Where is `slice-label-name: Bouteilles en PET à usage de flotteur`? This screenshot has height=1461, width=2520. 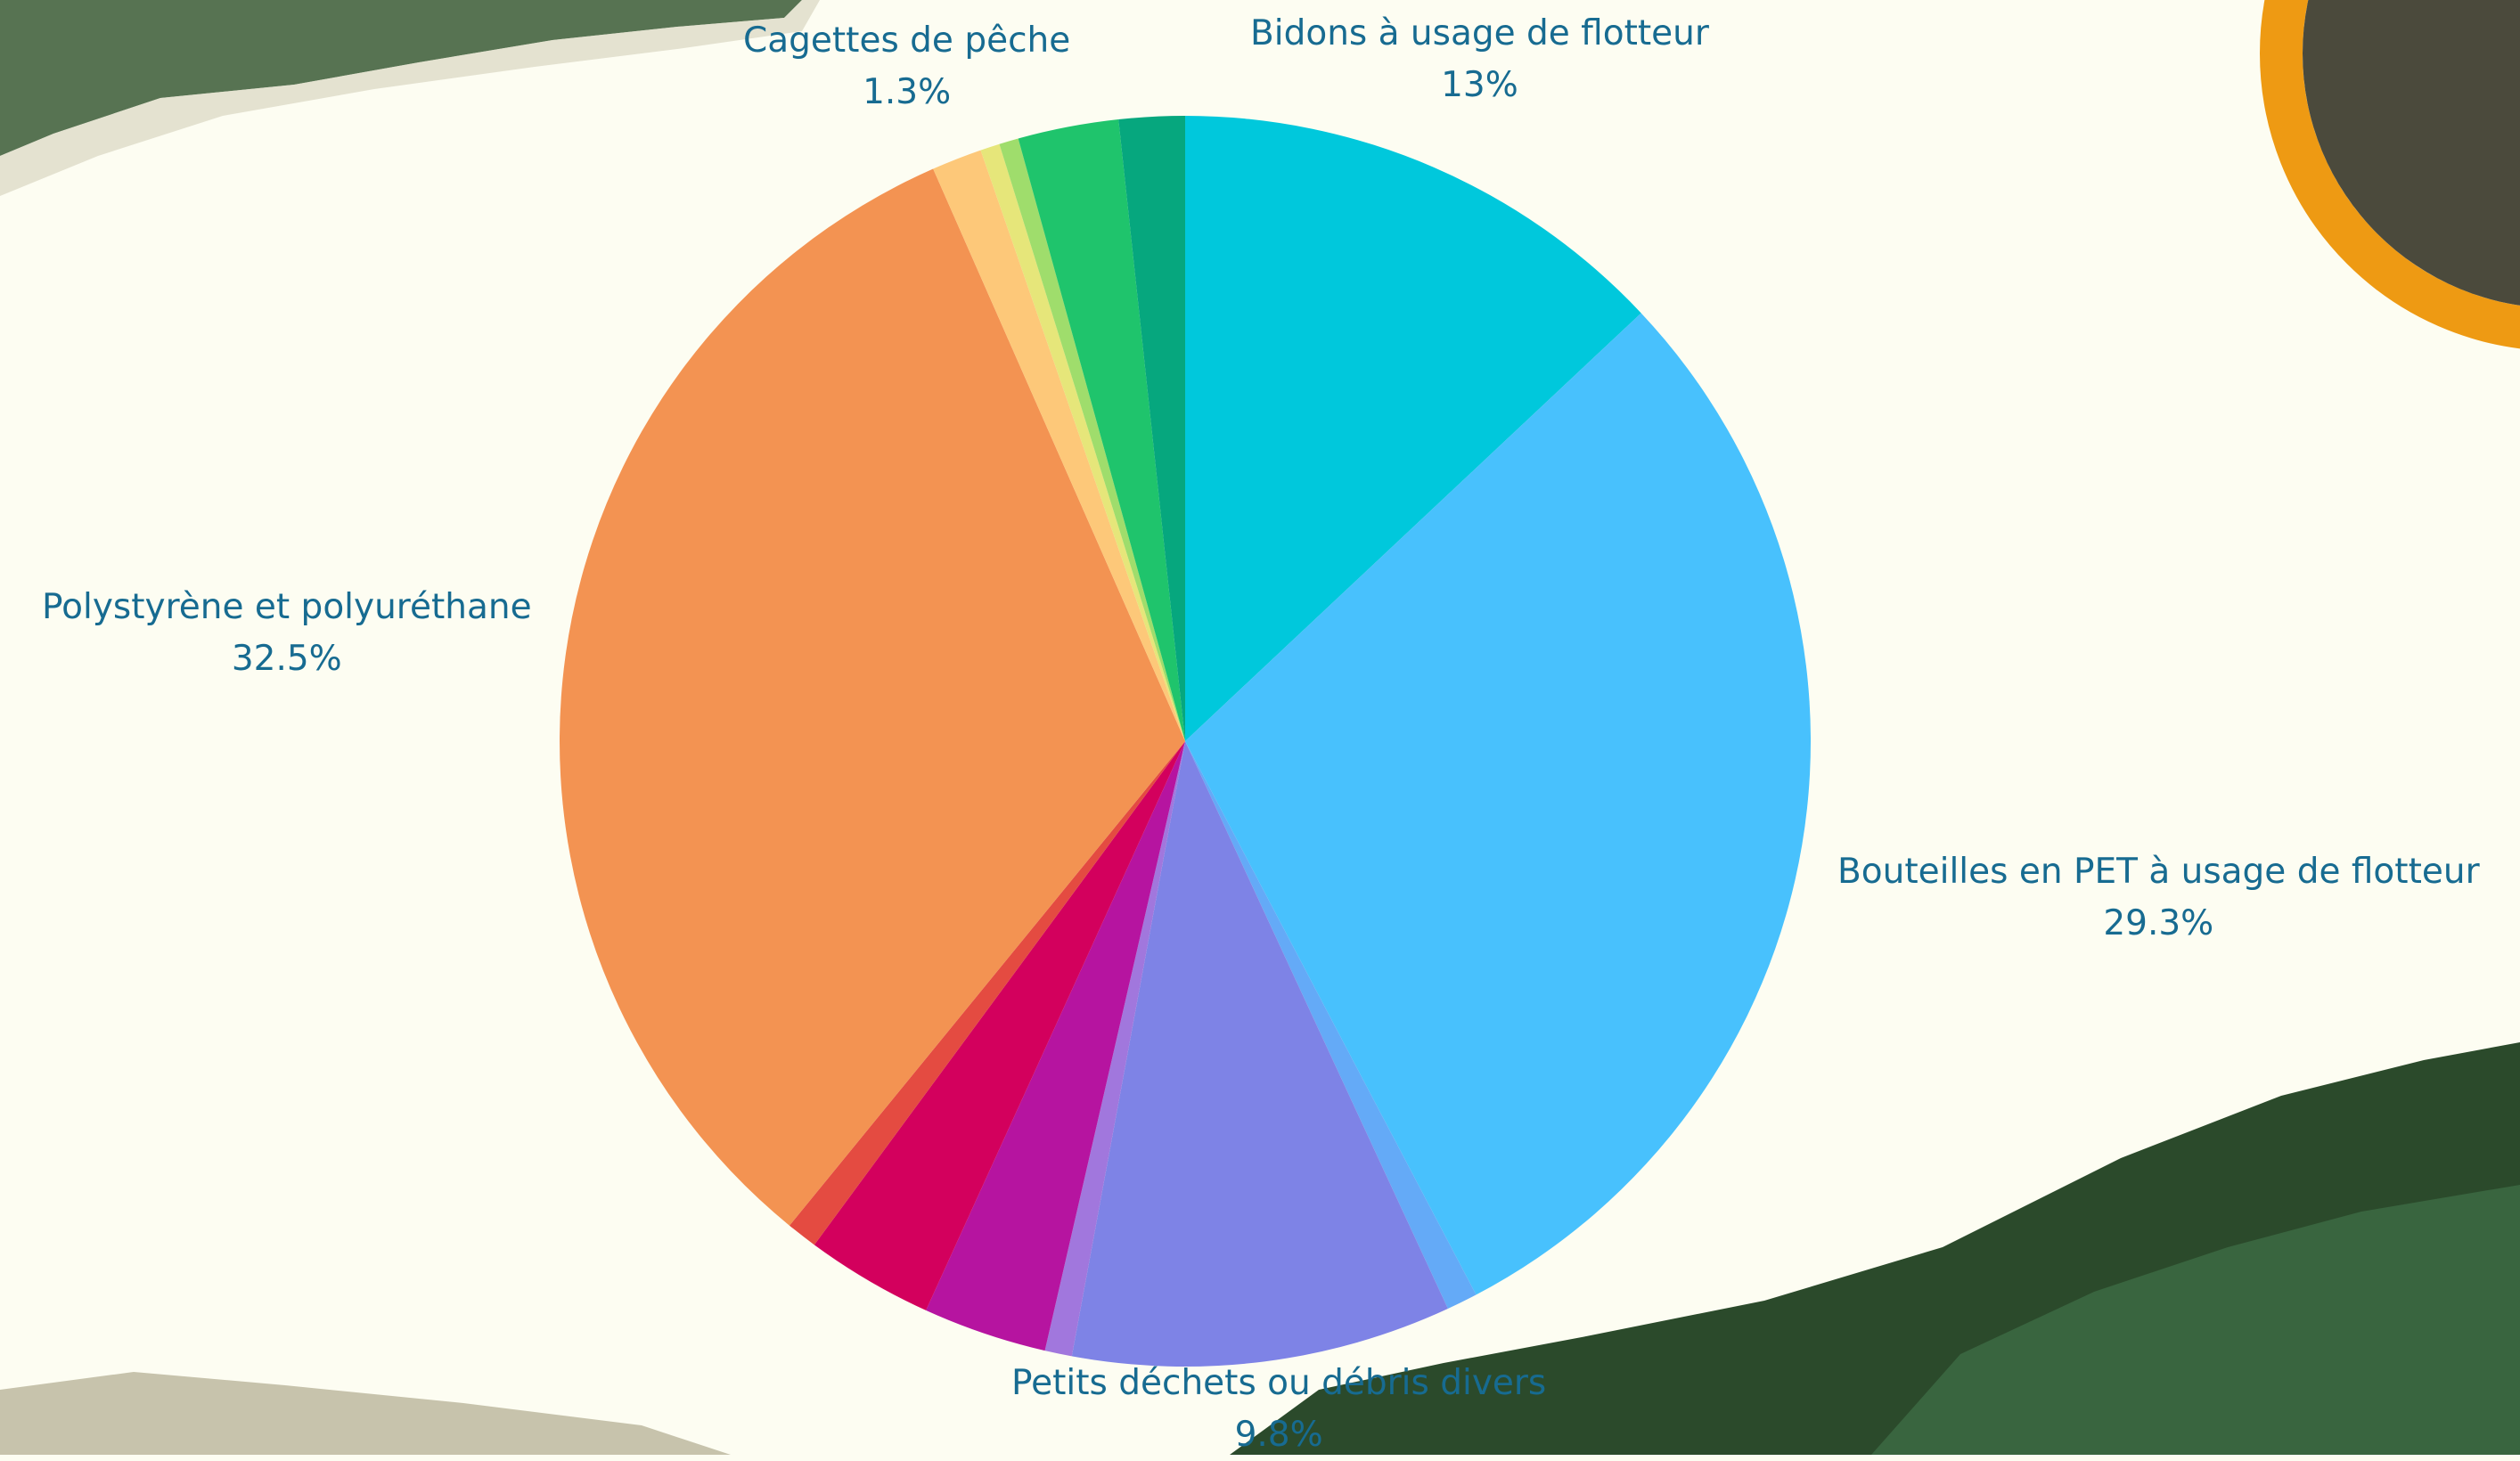 slice-label-name: Bouteilles en PET à usage de flotteur is located at coordinates (2158, 872).